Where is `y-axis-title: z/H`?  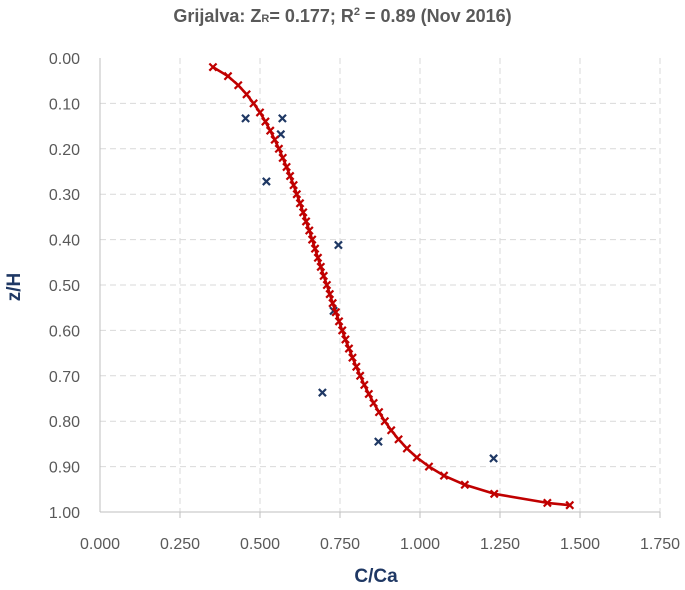 y-axis-title: z/H is located at coordinates (14, 287).